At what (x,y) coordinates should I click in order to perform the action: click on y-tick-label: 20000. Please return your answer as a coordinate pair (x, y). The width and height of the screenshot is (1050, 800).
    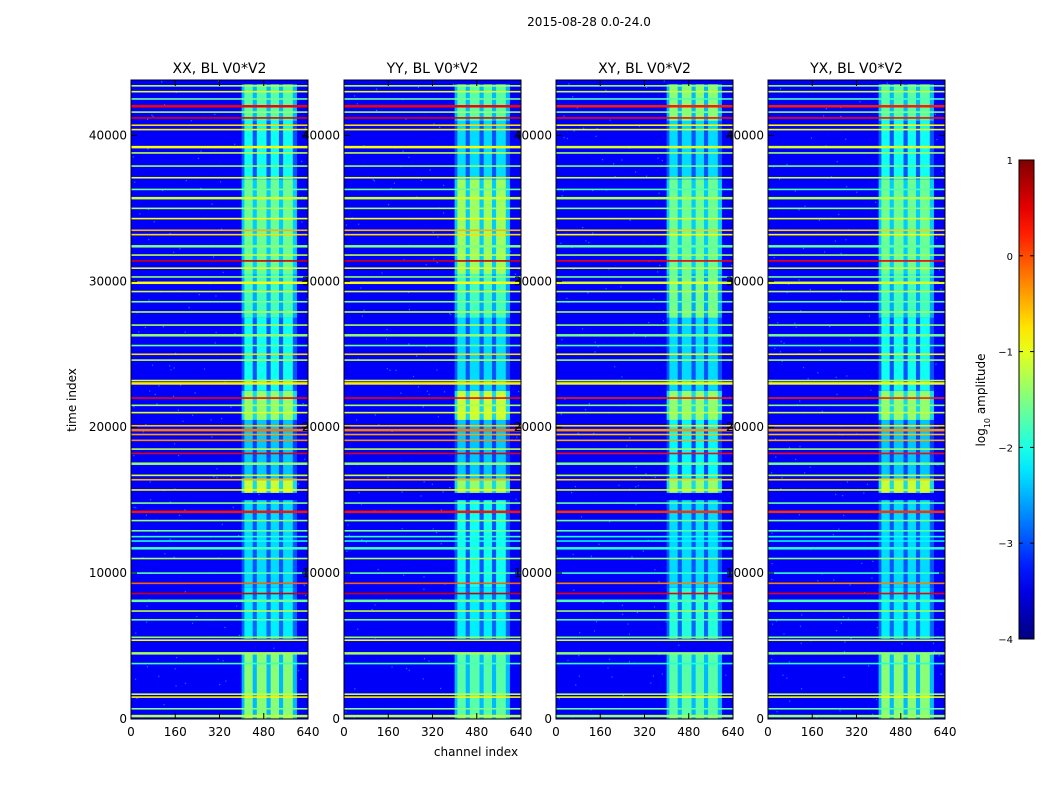
    Looking at the image, I should click on (321, 427).